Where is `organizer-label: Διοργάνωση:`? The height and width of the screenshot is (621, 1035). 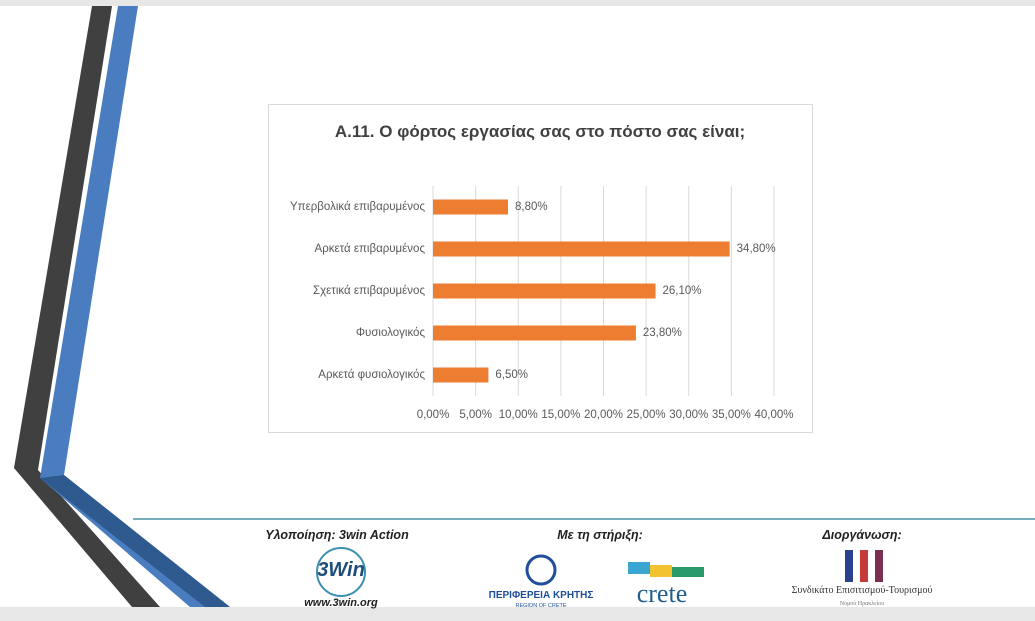
organizer-label: Διοργάνωση: is located at coordinates (862, 535).